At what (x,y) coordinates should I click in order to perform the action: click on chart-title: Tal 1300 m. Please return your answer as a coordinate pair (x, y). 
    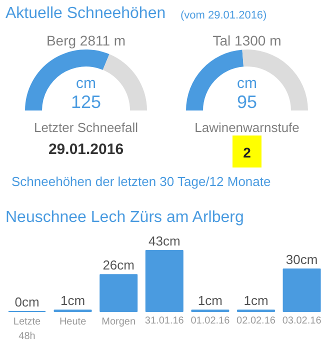
    Looking at the image, I should click on (247, 40).